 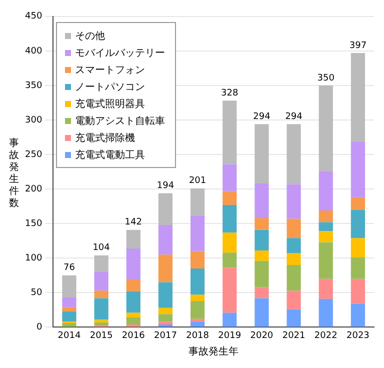 I want to click on legend-label: 充電式照明器具, so click(x=110, y=104).